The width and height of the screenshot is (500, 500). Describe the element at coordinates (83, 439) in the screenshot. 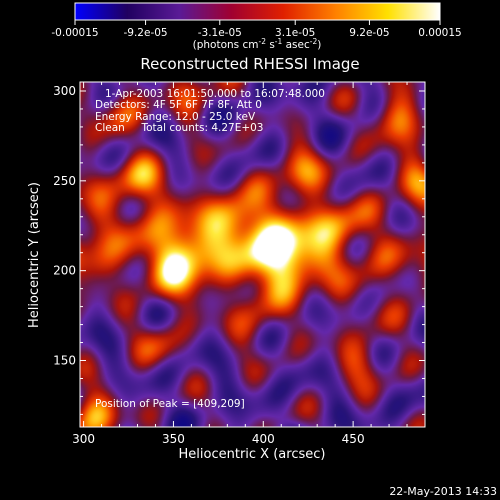

I see `x-tick-label: 300` at that location.